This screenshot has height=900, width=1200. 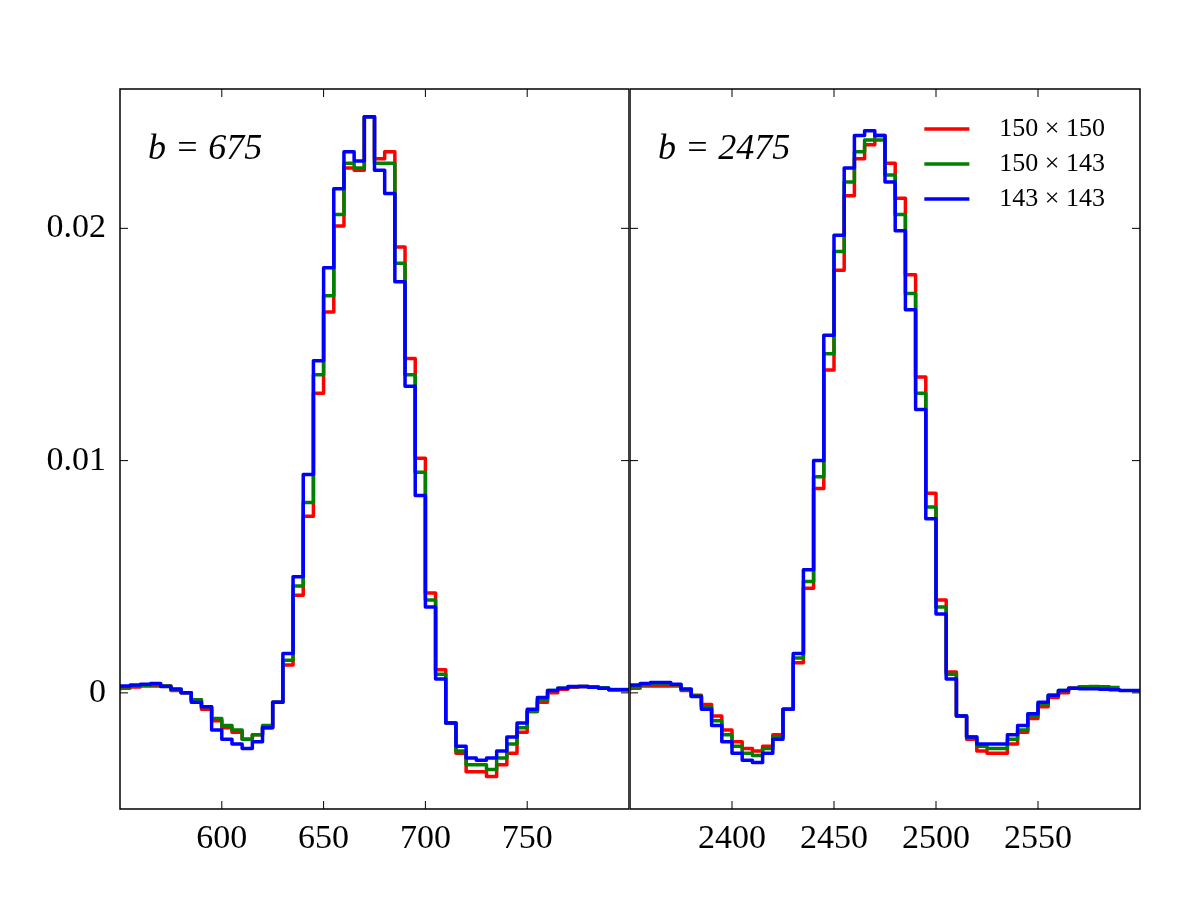 I want to click on y-tick-label: 0.01, so click(x=76, y=458).